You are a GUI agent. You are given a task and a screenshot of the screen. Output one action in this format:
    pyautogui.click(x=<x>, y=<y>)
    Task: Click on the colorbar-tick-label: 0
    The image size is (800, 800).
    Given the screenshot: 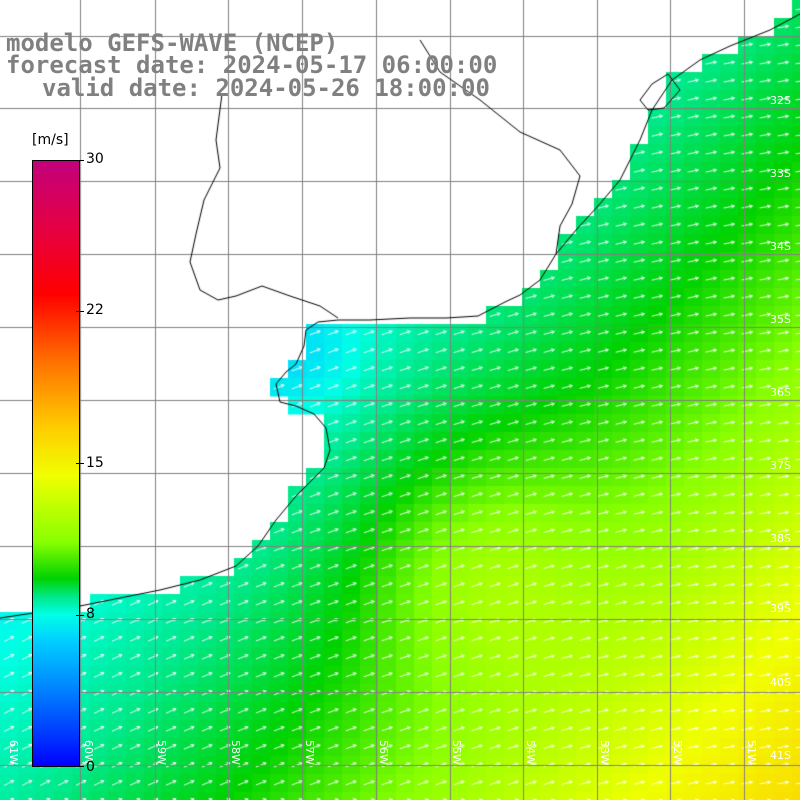 What is the action you would take?
    pyautogui.click(x=90, y=767)
    